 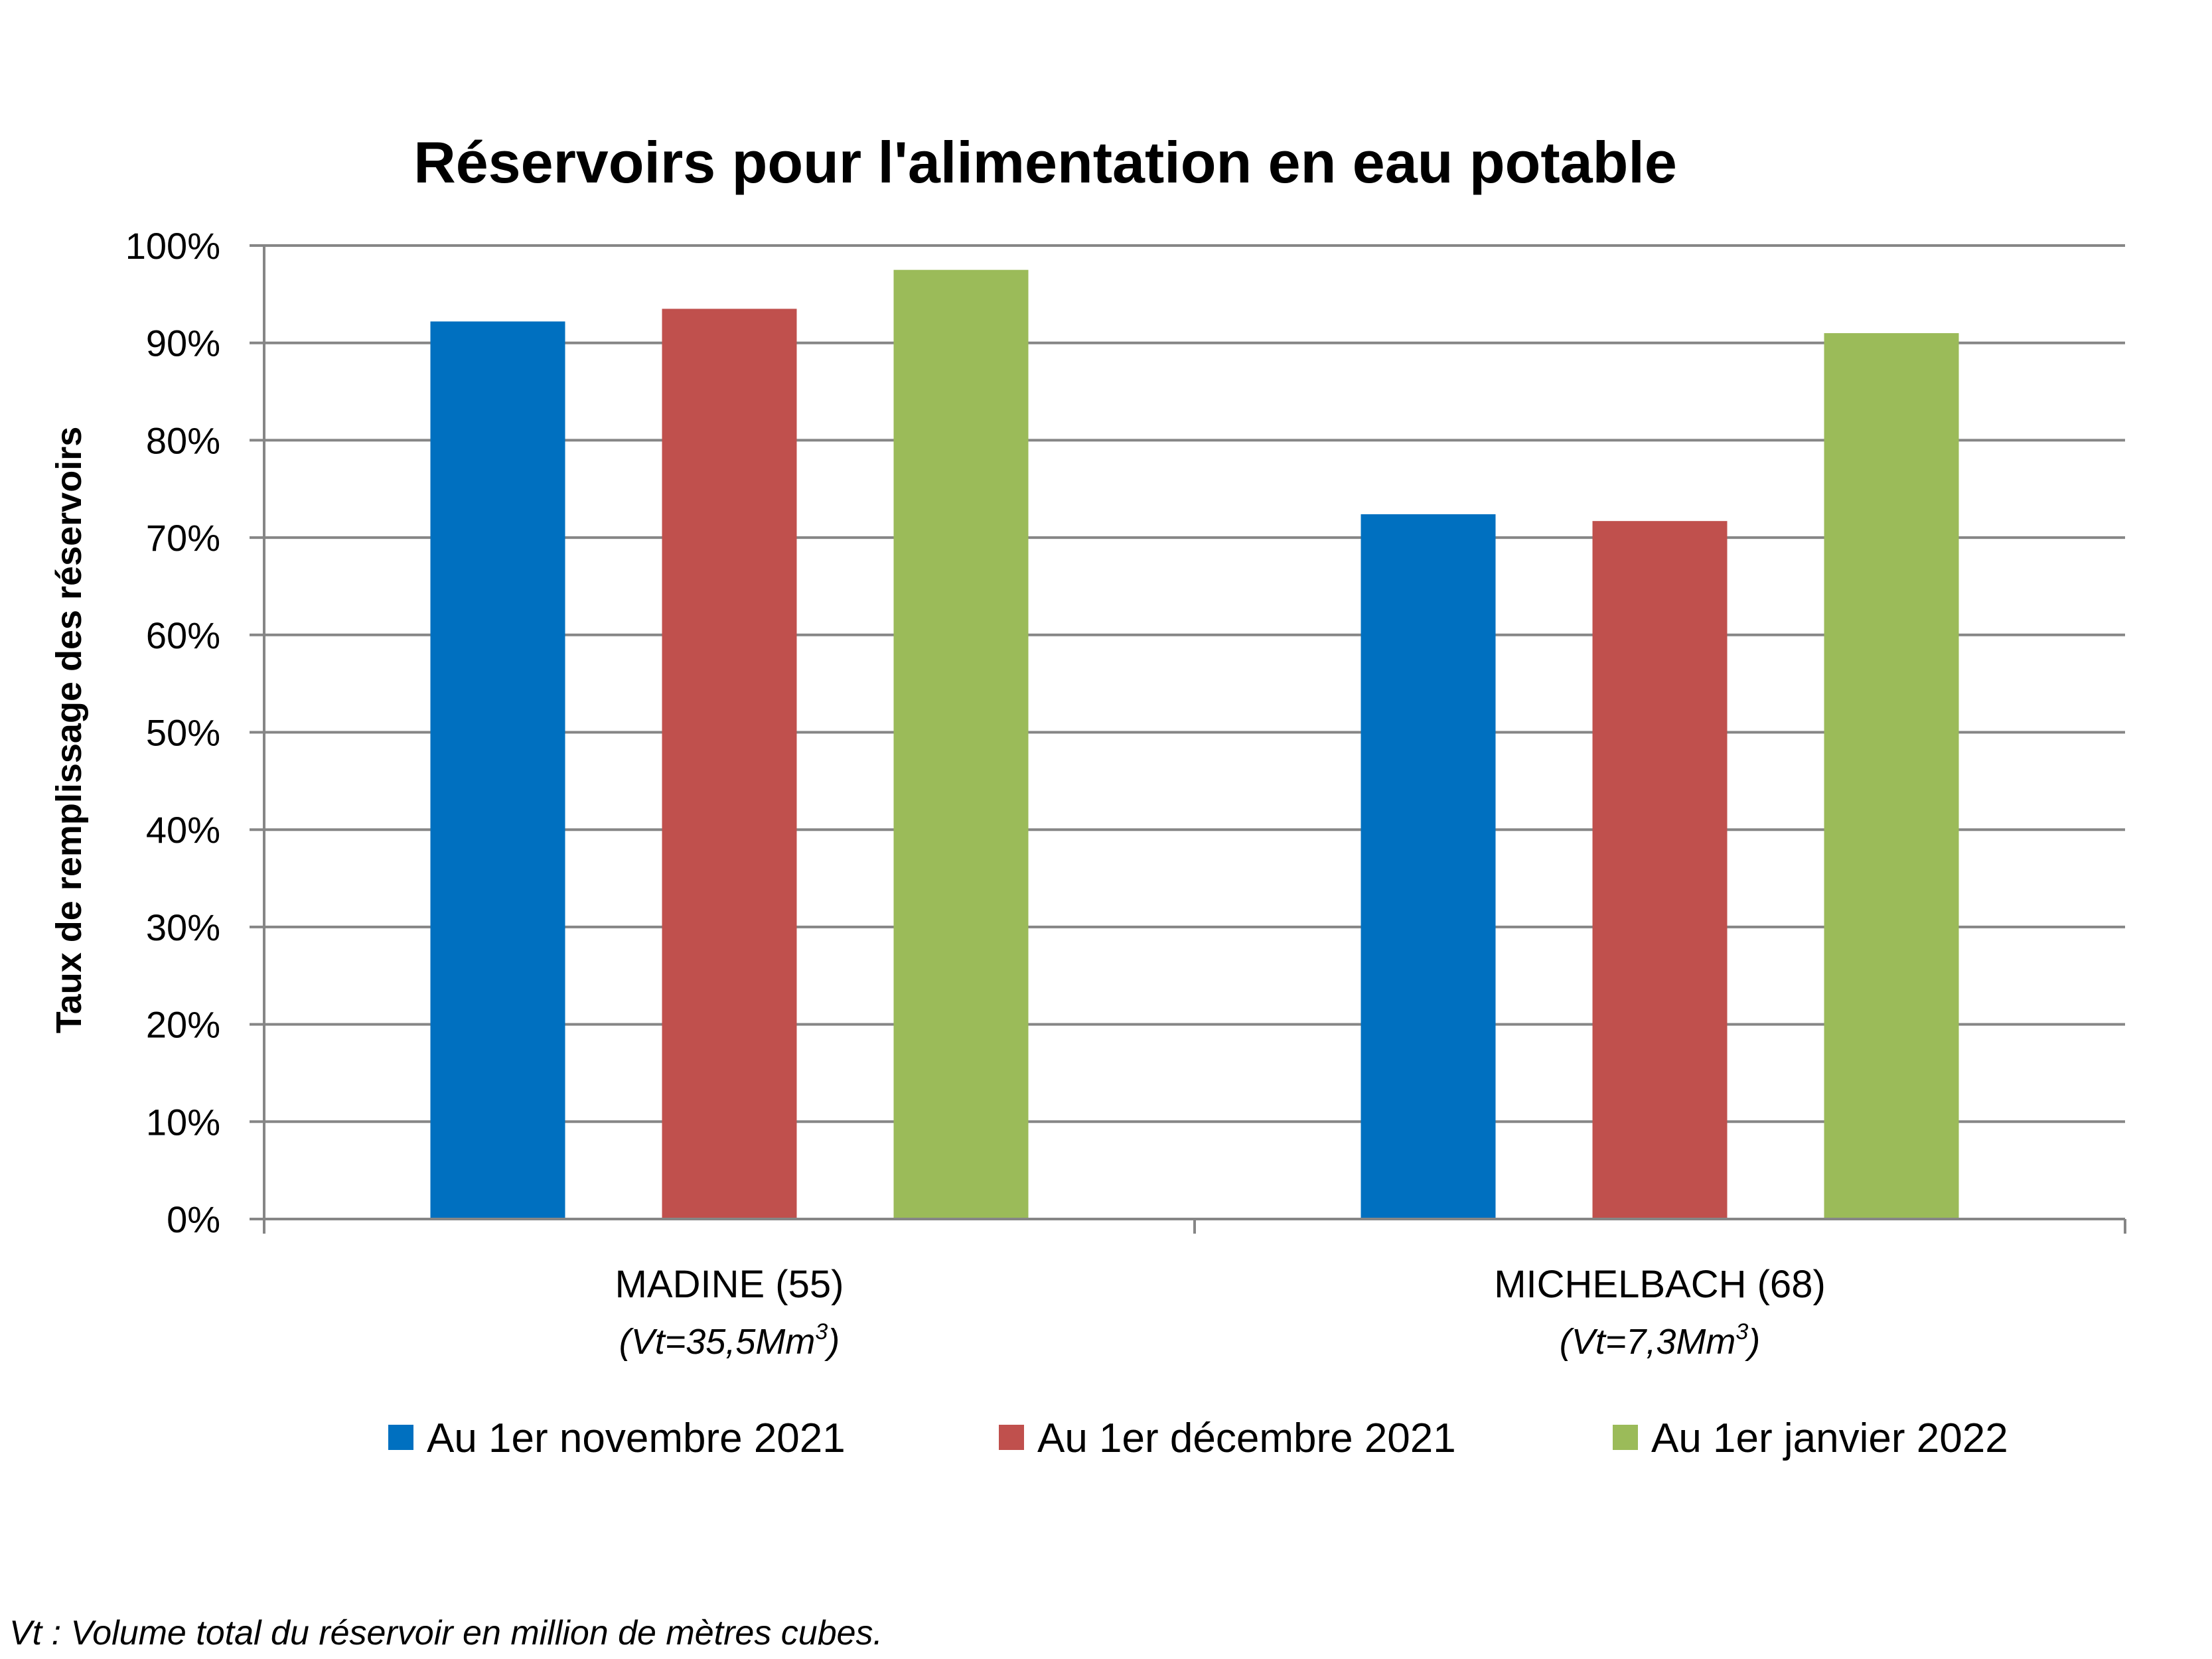 What do you see at coordinates (1246, 1438) in the screenshot?
I see `legend-label: Au 1er décembre 2021` at bounding box center [1246, 1438].